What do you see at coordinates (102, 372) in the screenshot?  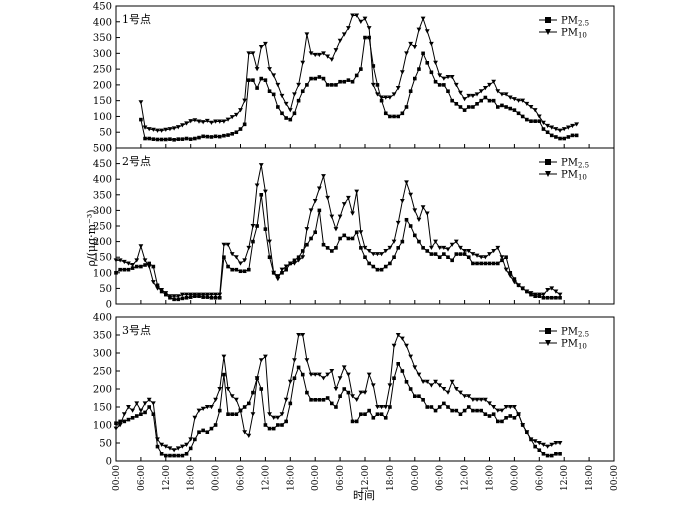 I see `y-tick-label: 250` at bounding box center [102, 372].